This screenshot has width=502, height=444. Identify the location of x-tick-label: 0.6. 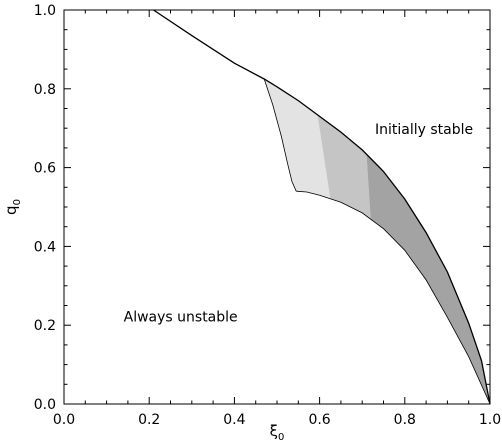
(319, 420).